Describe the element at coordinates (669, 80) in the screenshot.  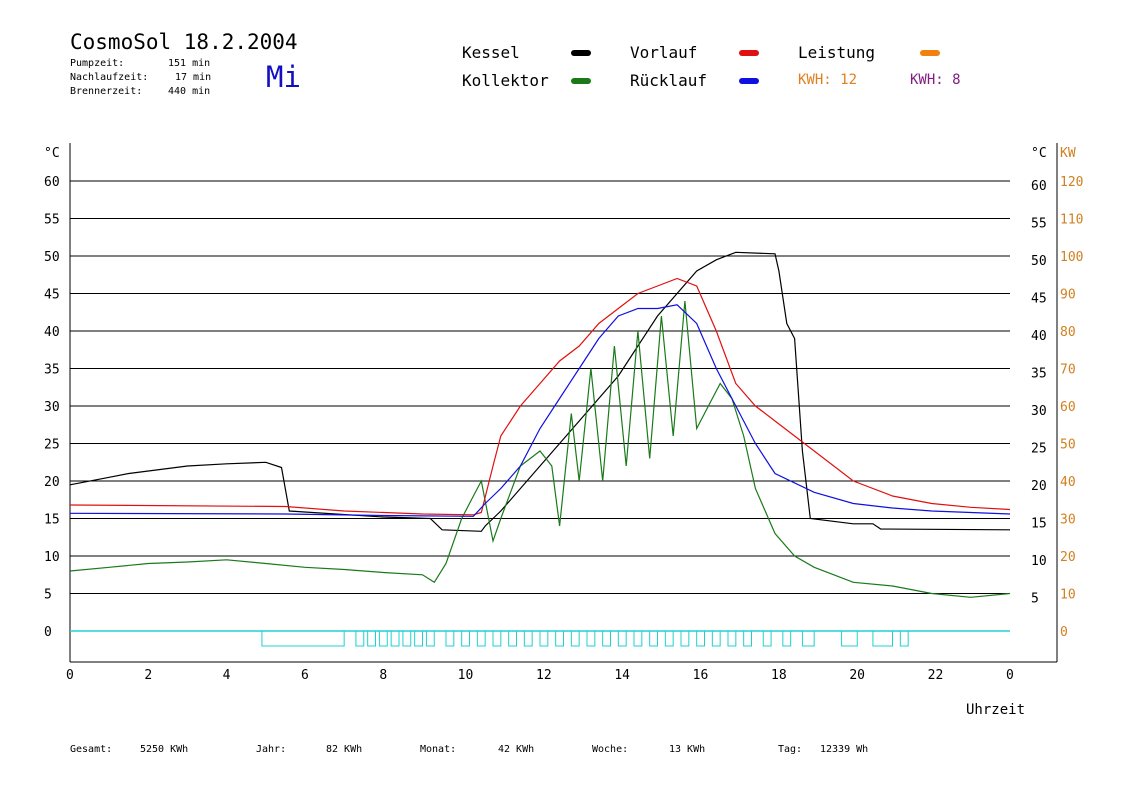
I see `legend-ruecklauf-label: Rücklauf` at that location.